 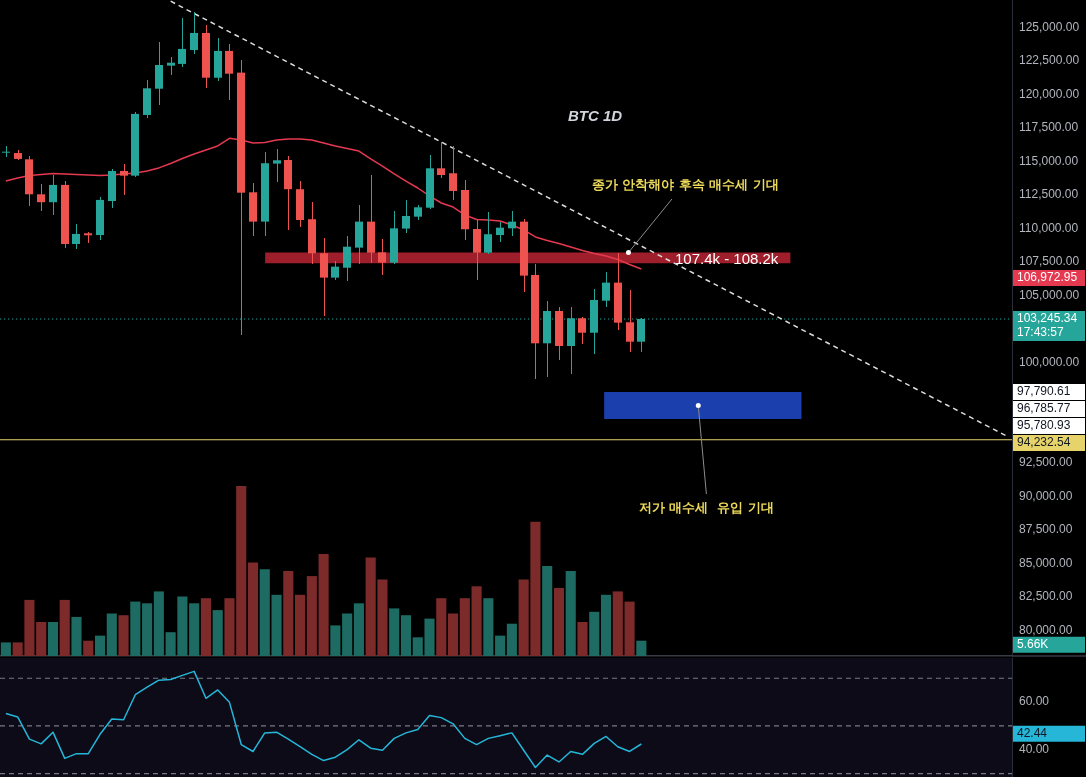 What do you see at coordinates (1032, 733) in the screenshot?
I see `text: 42.44` at bounding box center [1032, 733].